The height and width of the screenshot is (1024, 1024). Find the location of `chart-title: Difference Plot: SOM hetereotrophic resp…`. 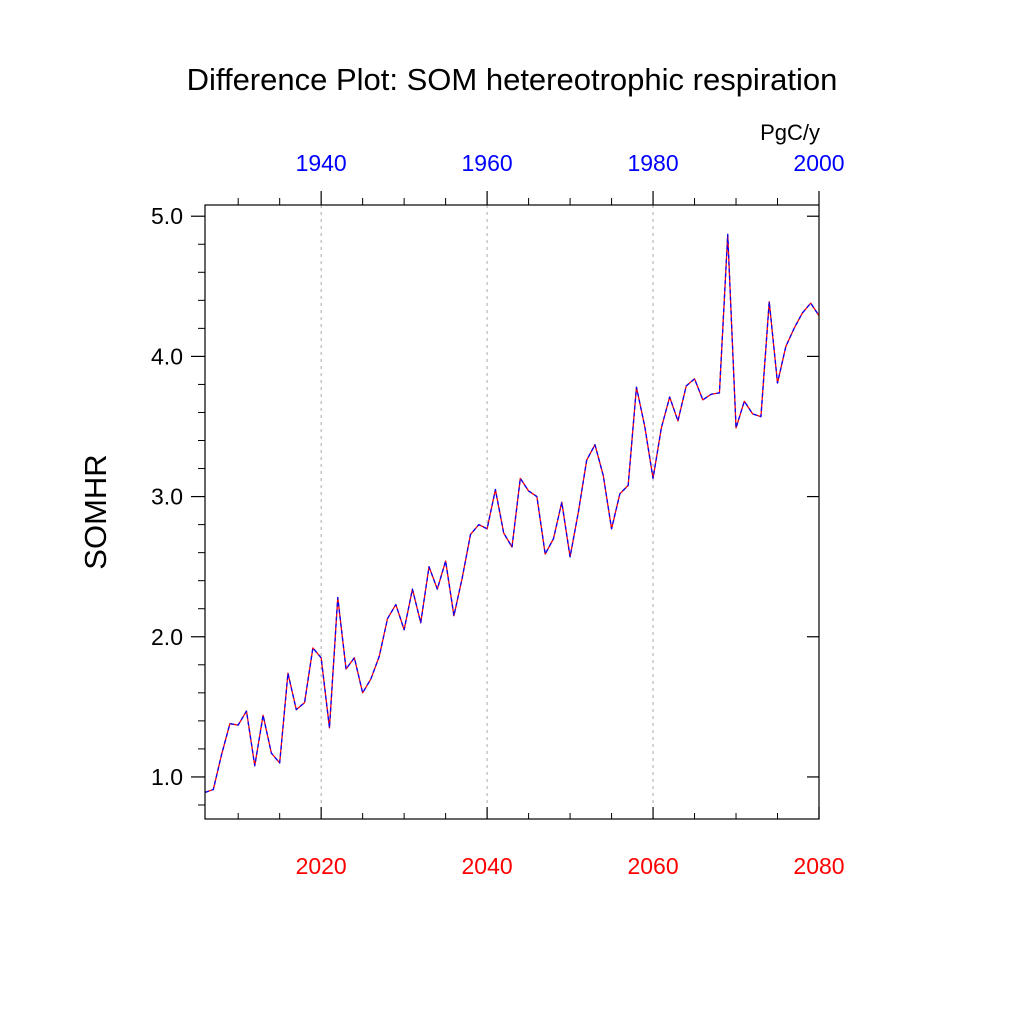

chart-title: Difference Plot: SOM hetereotrophic resp… is located at coordinates (512, 79).